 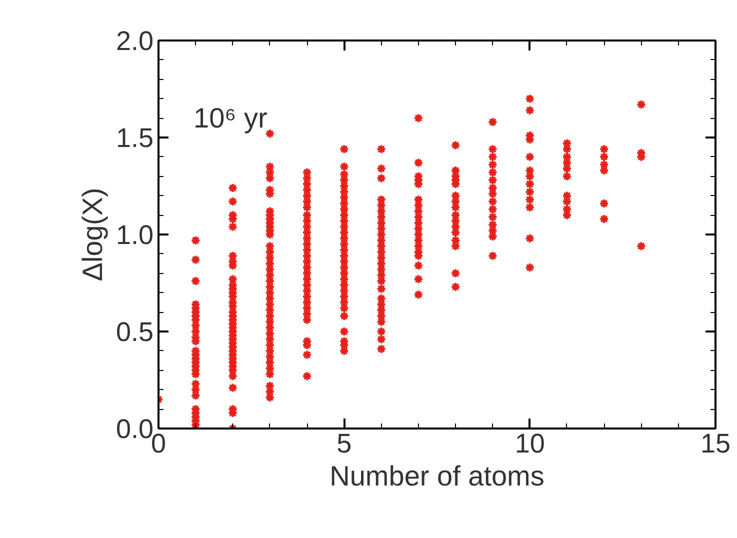 What do you see at coordinates (92, 235) in the screenshot?
I see `y-axis-title: Δlog(X)` at bounding box center [92, 235].